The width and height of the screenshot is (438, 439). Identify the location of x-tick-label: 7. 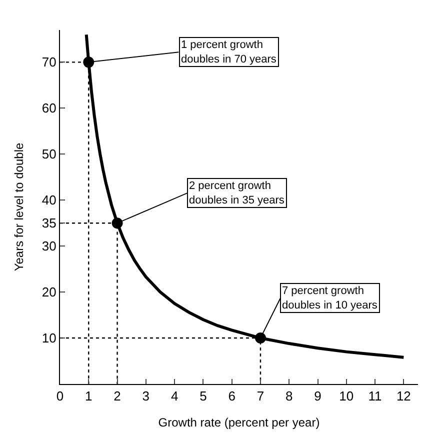
(260, 396).